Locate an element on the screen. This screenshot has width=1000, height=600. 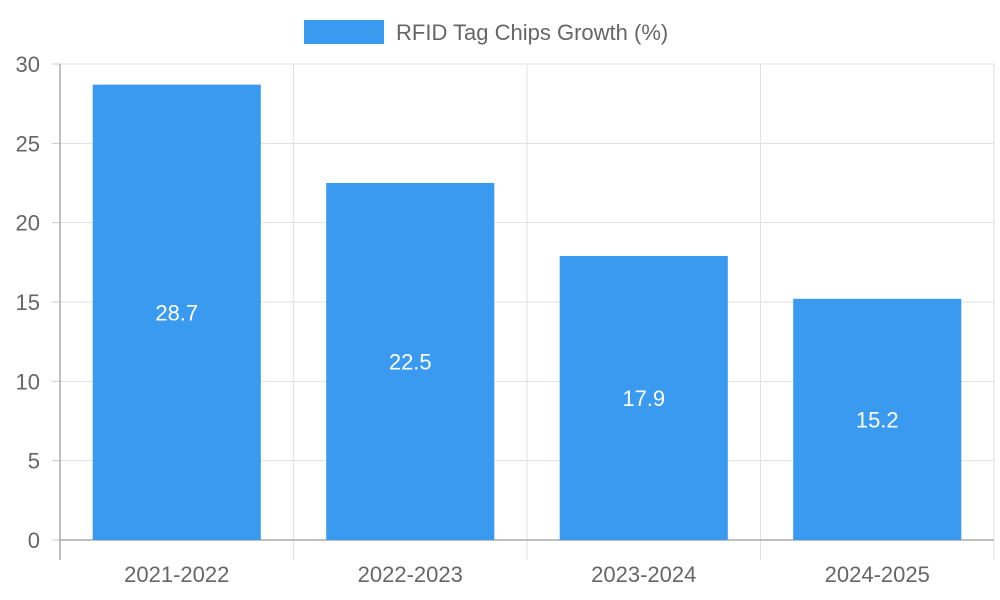
bar-value-label: 17.9 is located at coordinates (643, 398).